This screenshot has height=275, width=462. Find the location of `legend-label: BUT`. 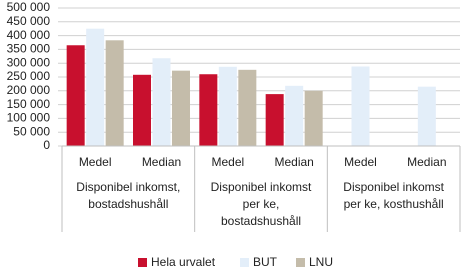

legend-label: BUT is located at coordinates (265, 262).